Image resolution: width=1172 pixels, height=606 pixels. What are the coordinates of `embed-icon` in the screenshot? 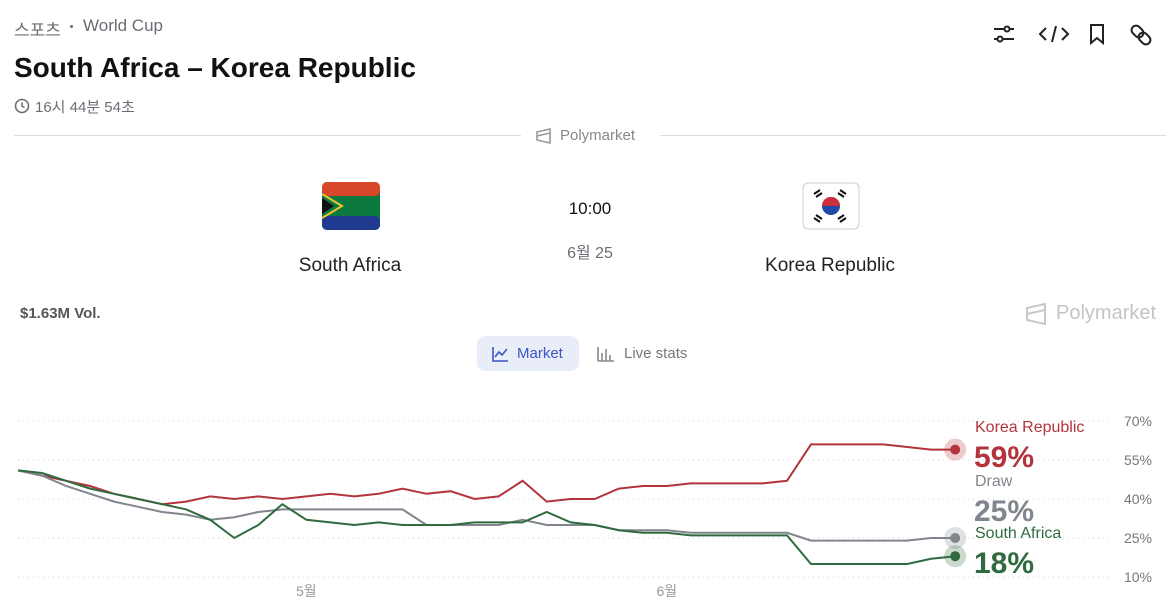 It's located at (1054, 34).